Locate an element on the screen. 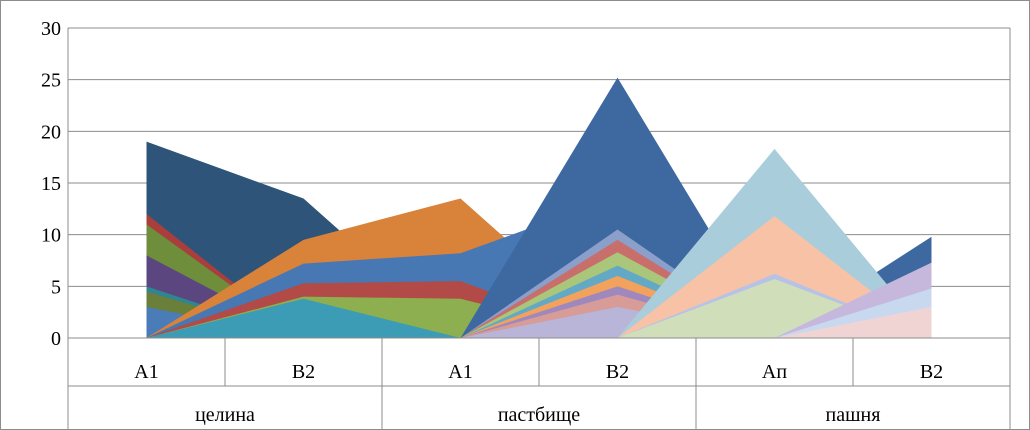  y-tick-label: 25 is located at coordinates (51, 81).